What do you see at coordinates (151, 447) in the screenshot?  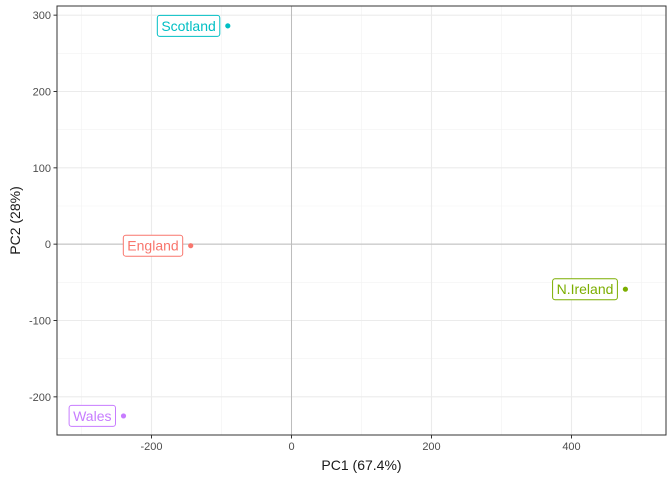 I see `x-tick-label: -200` at bounding box center [151, 447].